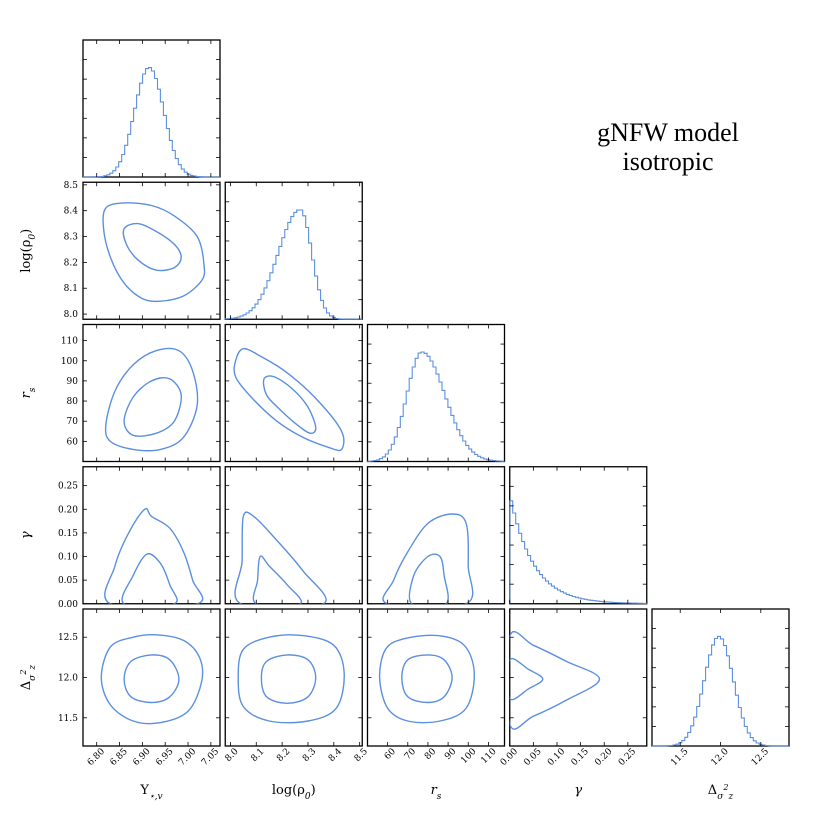  I want to click on x-tick-label: 8.5, so click(361, 755).